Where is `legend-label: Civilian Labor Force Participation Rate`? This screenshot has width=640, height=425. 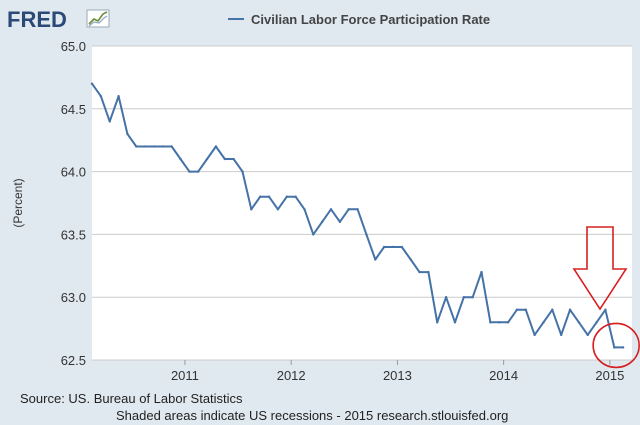
legend-label: Civilian Labor Force Participation Rate is located at coordinates (370, 19).